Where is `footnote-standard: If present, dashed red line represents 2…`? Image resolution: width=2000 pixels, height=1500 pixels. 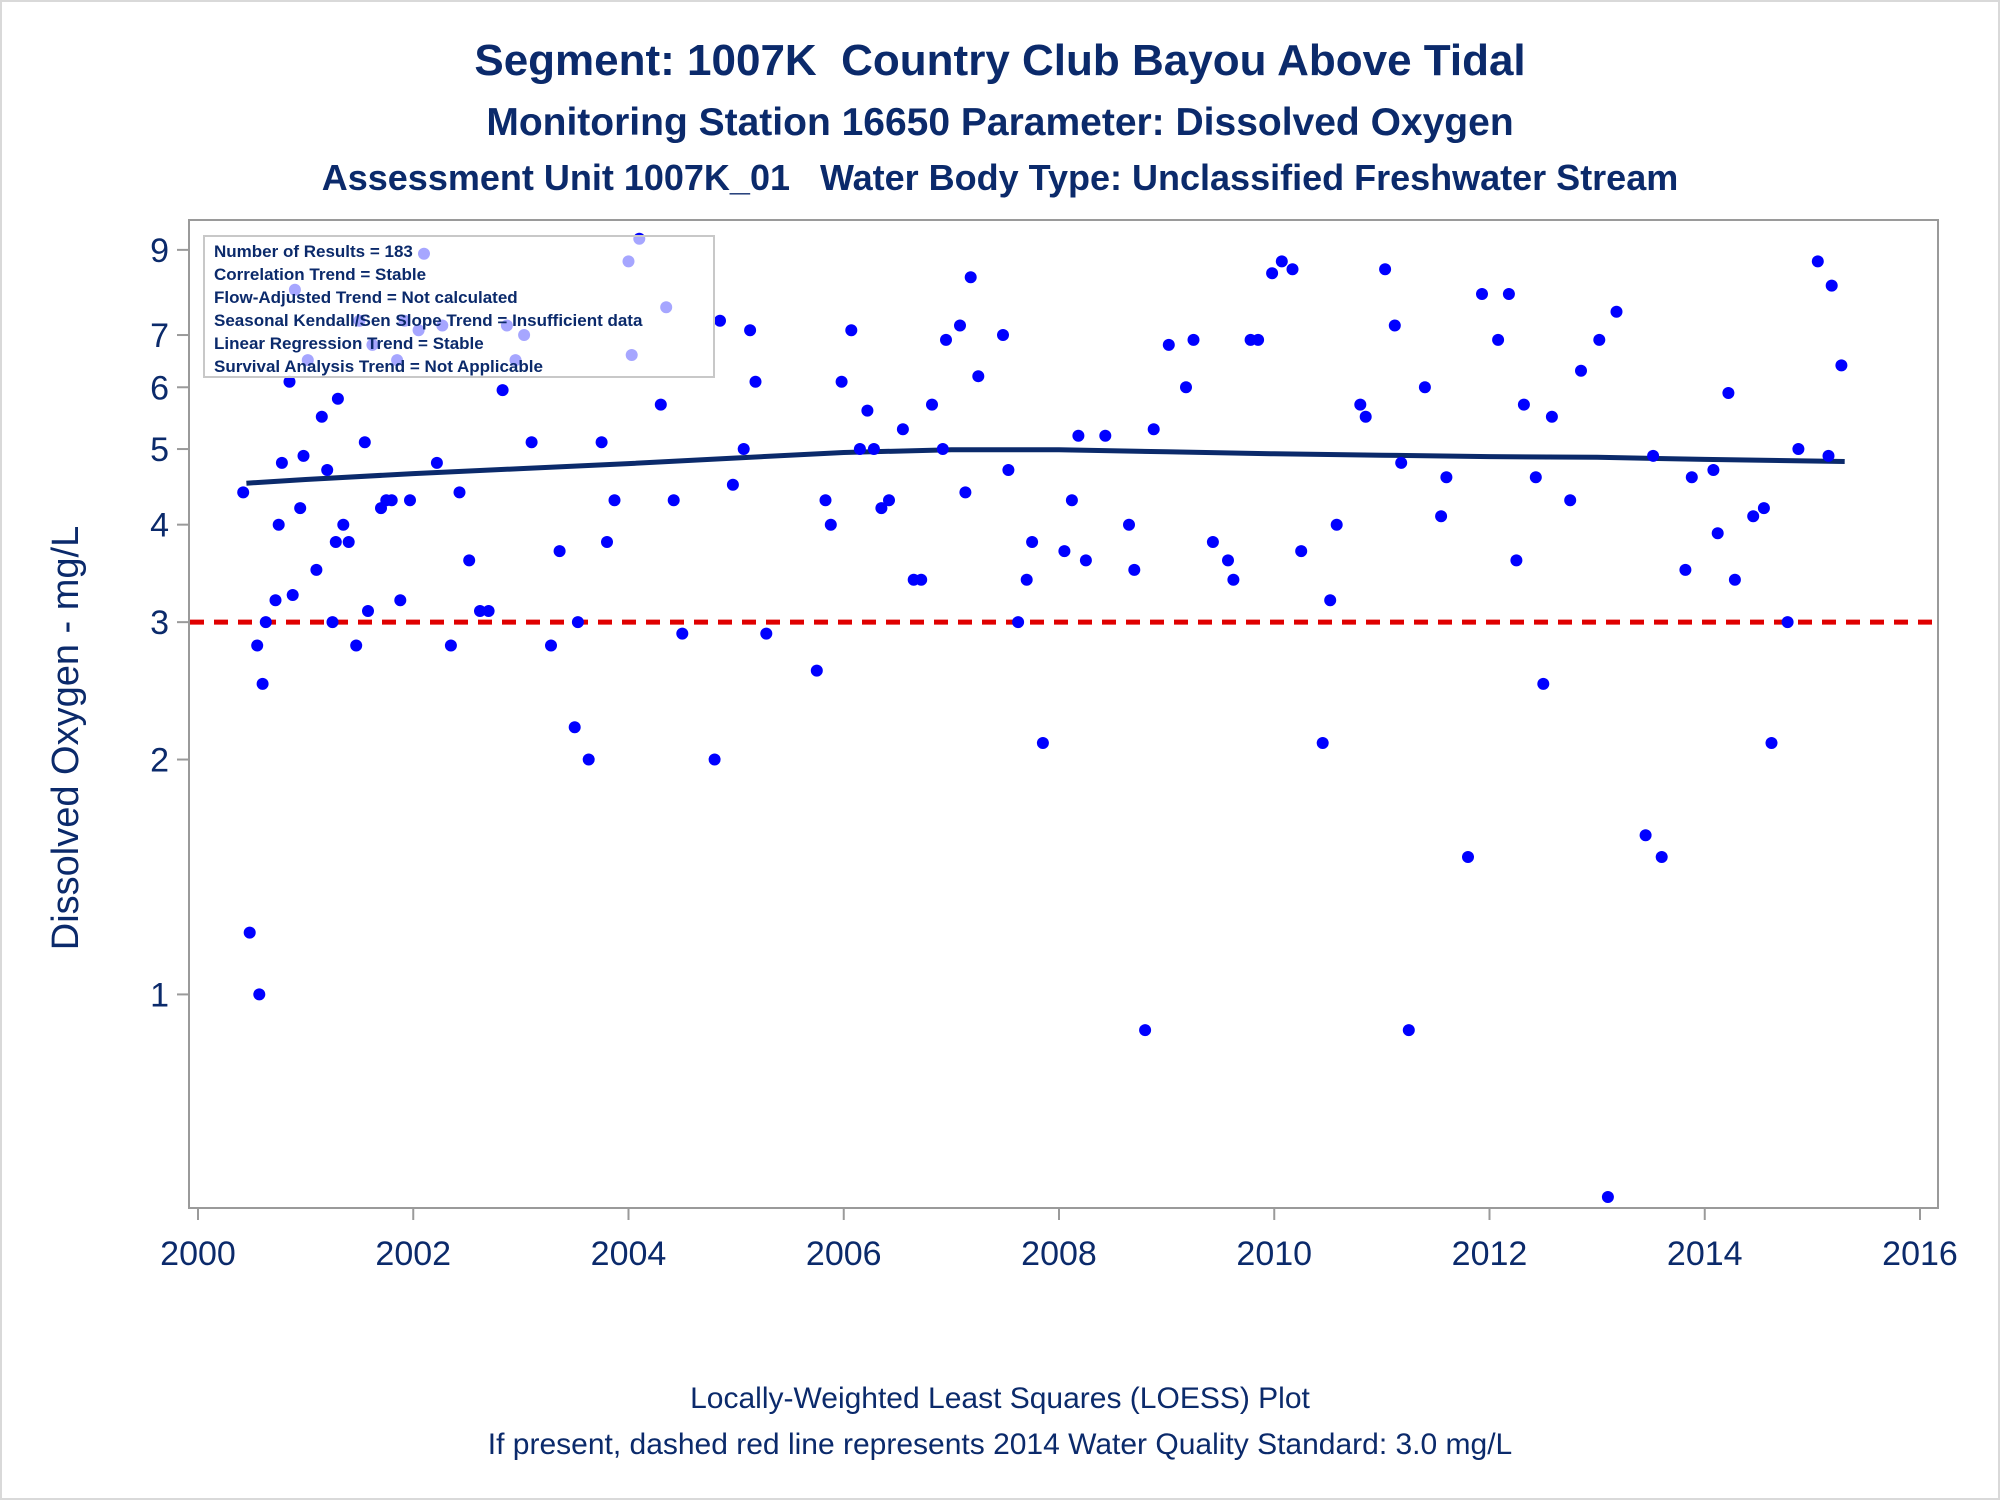
footnote-standard: If present, dashed red line represents 2… is located at coordinates (1000, 1444).